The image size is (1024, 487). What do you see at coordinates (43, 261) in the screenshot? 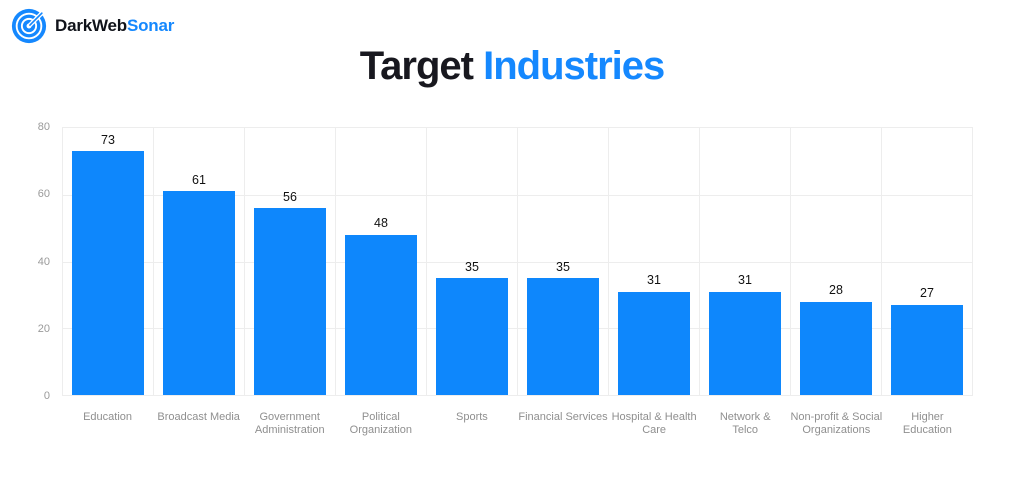
I see `y-axis-tick: 40` at bounding box center [43, 261].